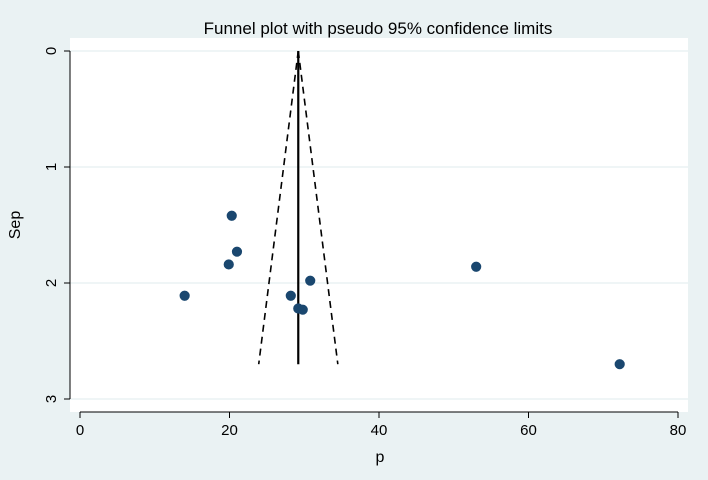 This screenshot has height=480, width=708. What do you see at coordinates (51, 283) in the screenshot?
I see `y-tick-label-2: 2` at bounding box center [51, 283].